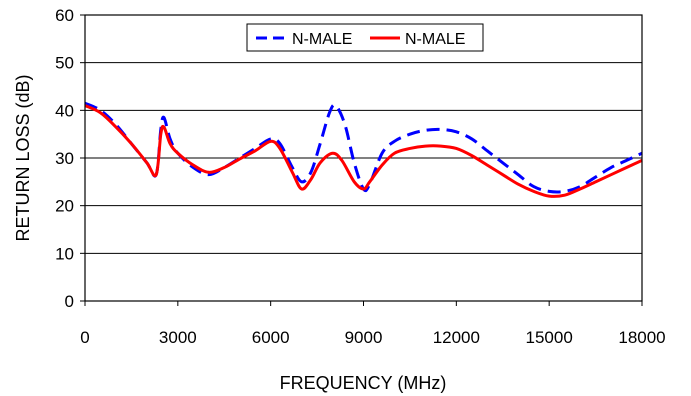  I want to click on x-tick-label-1: 3000, so click(178, 337).